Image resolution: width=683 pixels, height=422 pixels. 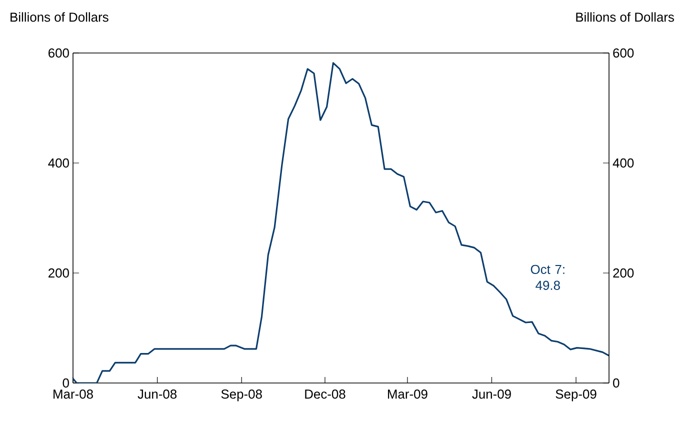 What do you see at coordinates (547, 277) in the screenshot?
I see `annotation: Oct 7: 49.8` at bounding box center [547, 277].